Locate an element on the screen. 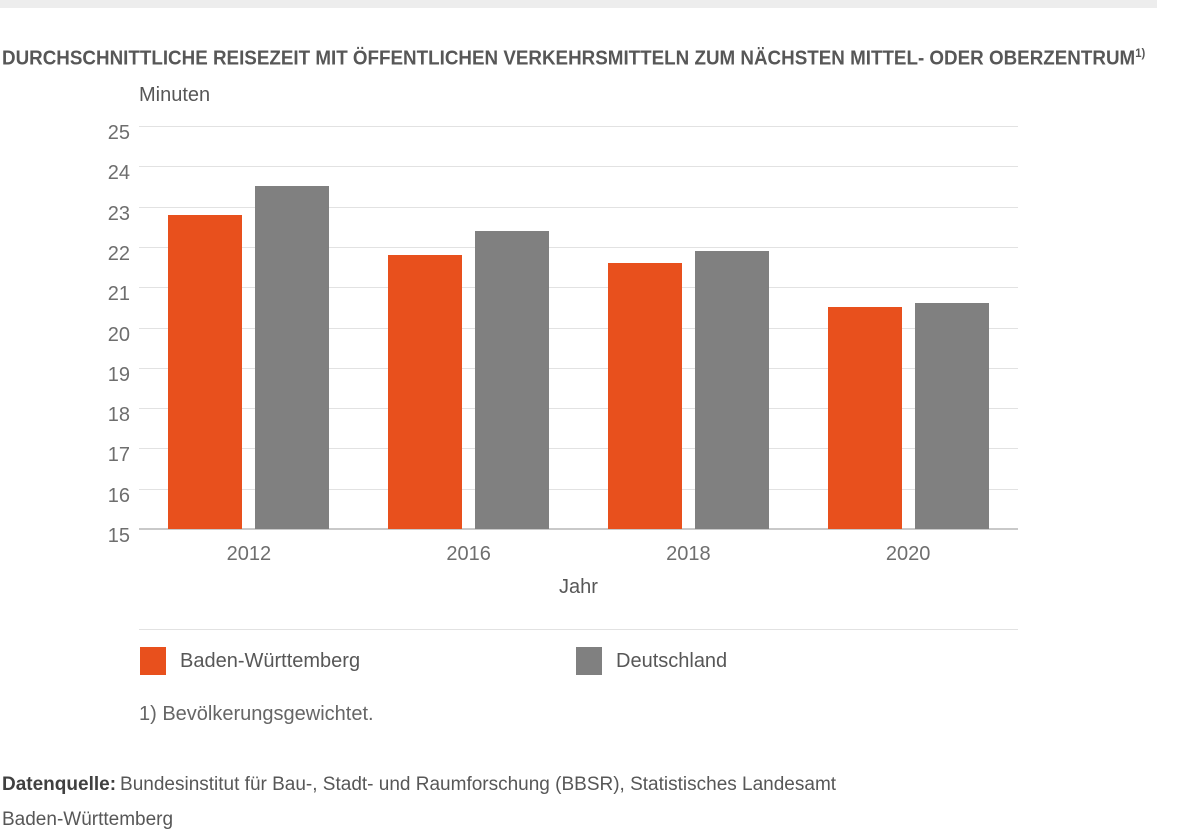  bar-baden-w-rttemberg-2012 is located at coordinates (205, 371).